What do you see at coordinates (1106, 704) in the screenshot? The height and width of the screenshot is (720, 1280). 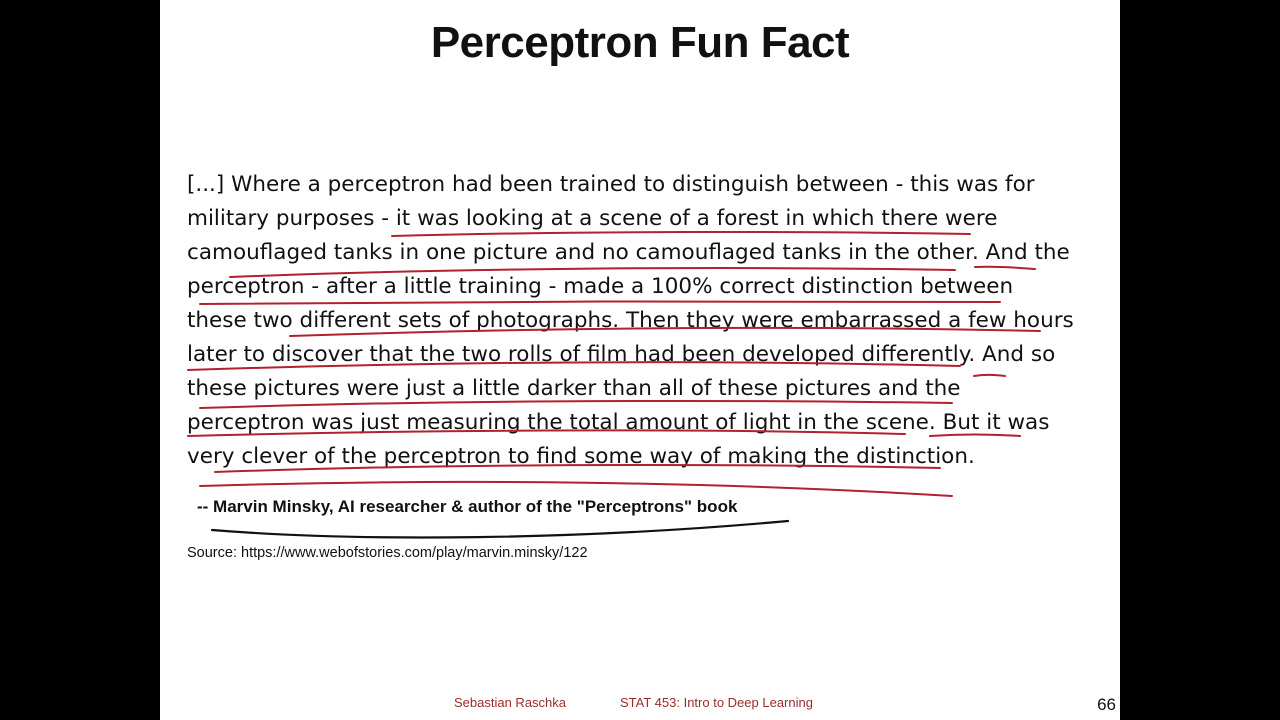 I see `page-number: 66` at bounding box center [1106, 704].